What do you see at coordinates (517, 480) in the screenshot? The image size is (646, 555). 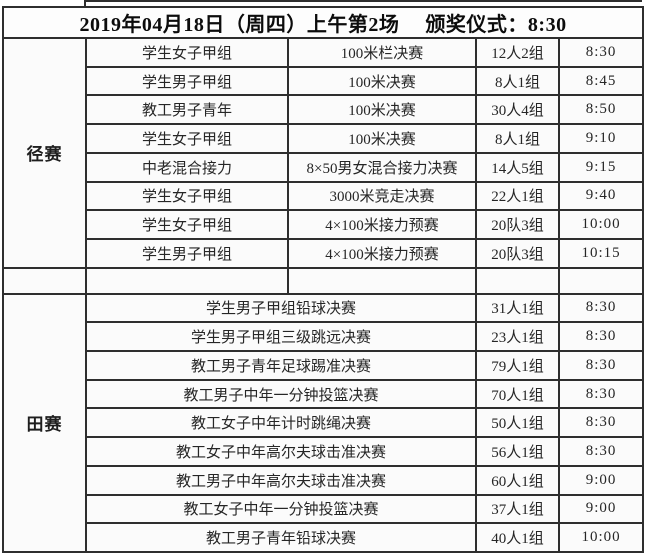 I see `count-cell: 60人1组` at bounding box center [517, 480].